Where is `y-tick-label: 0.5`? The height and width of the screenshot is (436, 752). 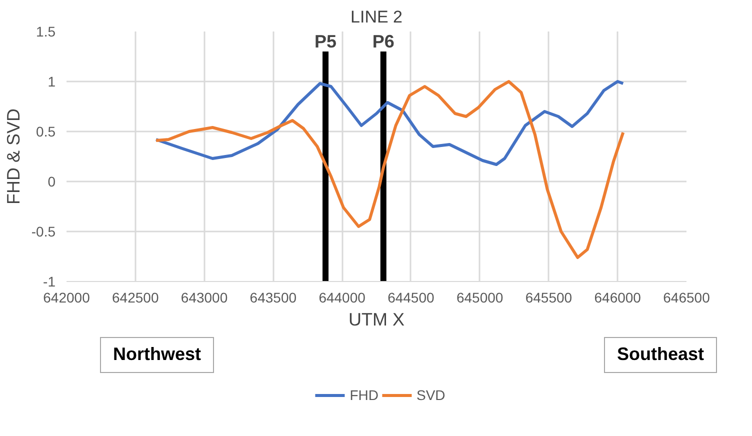 y-tick-label: 0.5 is located at coordinates (46, 132).